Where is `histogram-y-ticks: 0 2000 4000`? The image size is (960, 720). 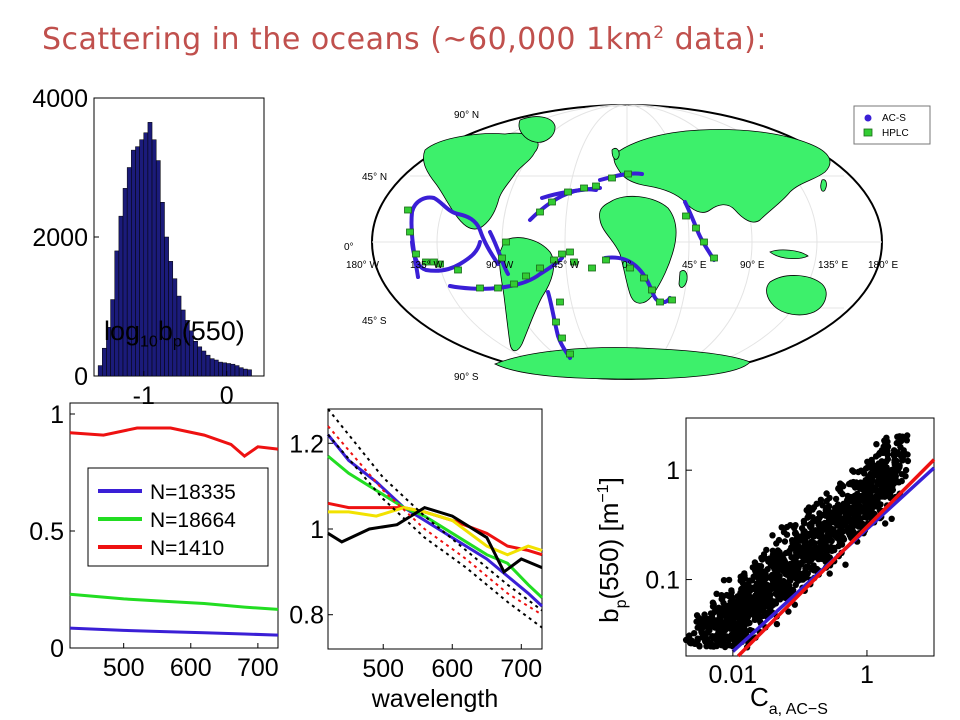 histogram-y-ticks: 0 2000 4000 is located at coordinates (65, 238).